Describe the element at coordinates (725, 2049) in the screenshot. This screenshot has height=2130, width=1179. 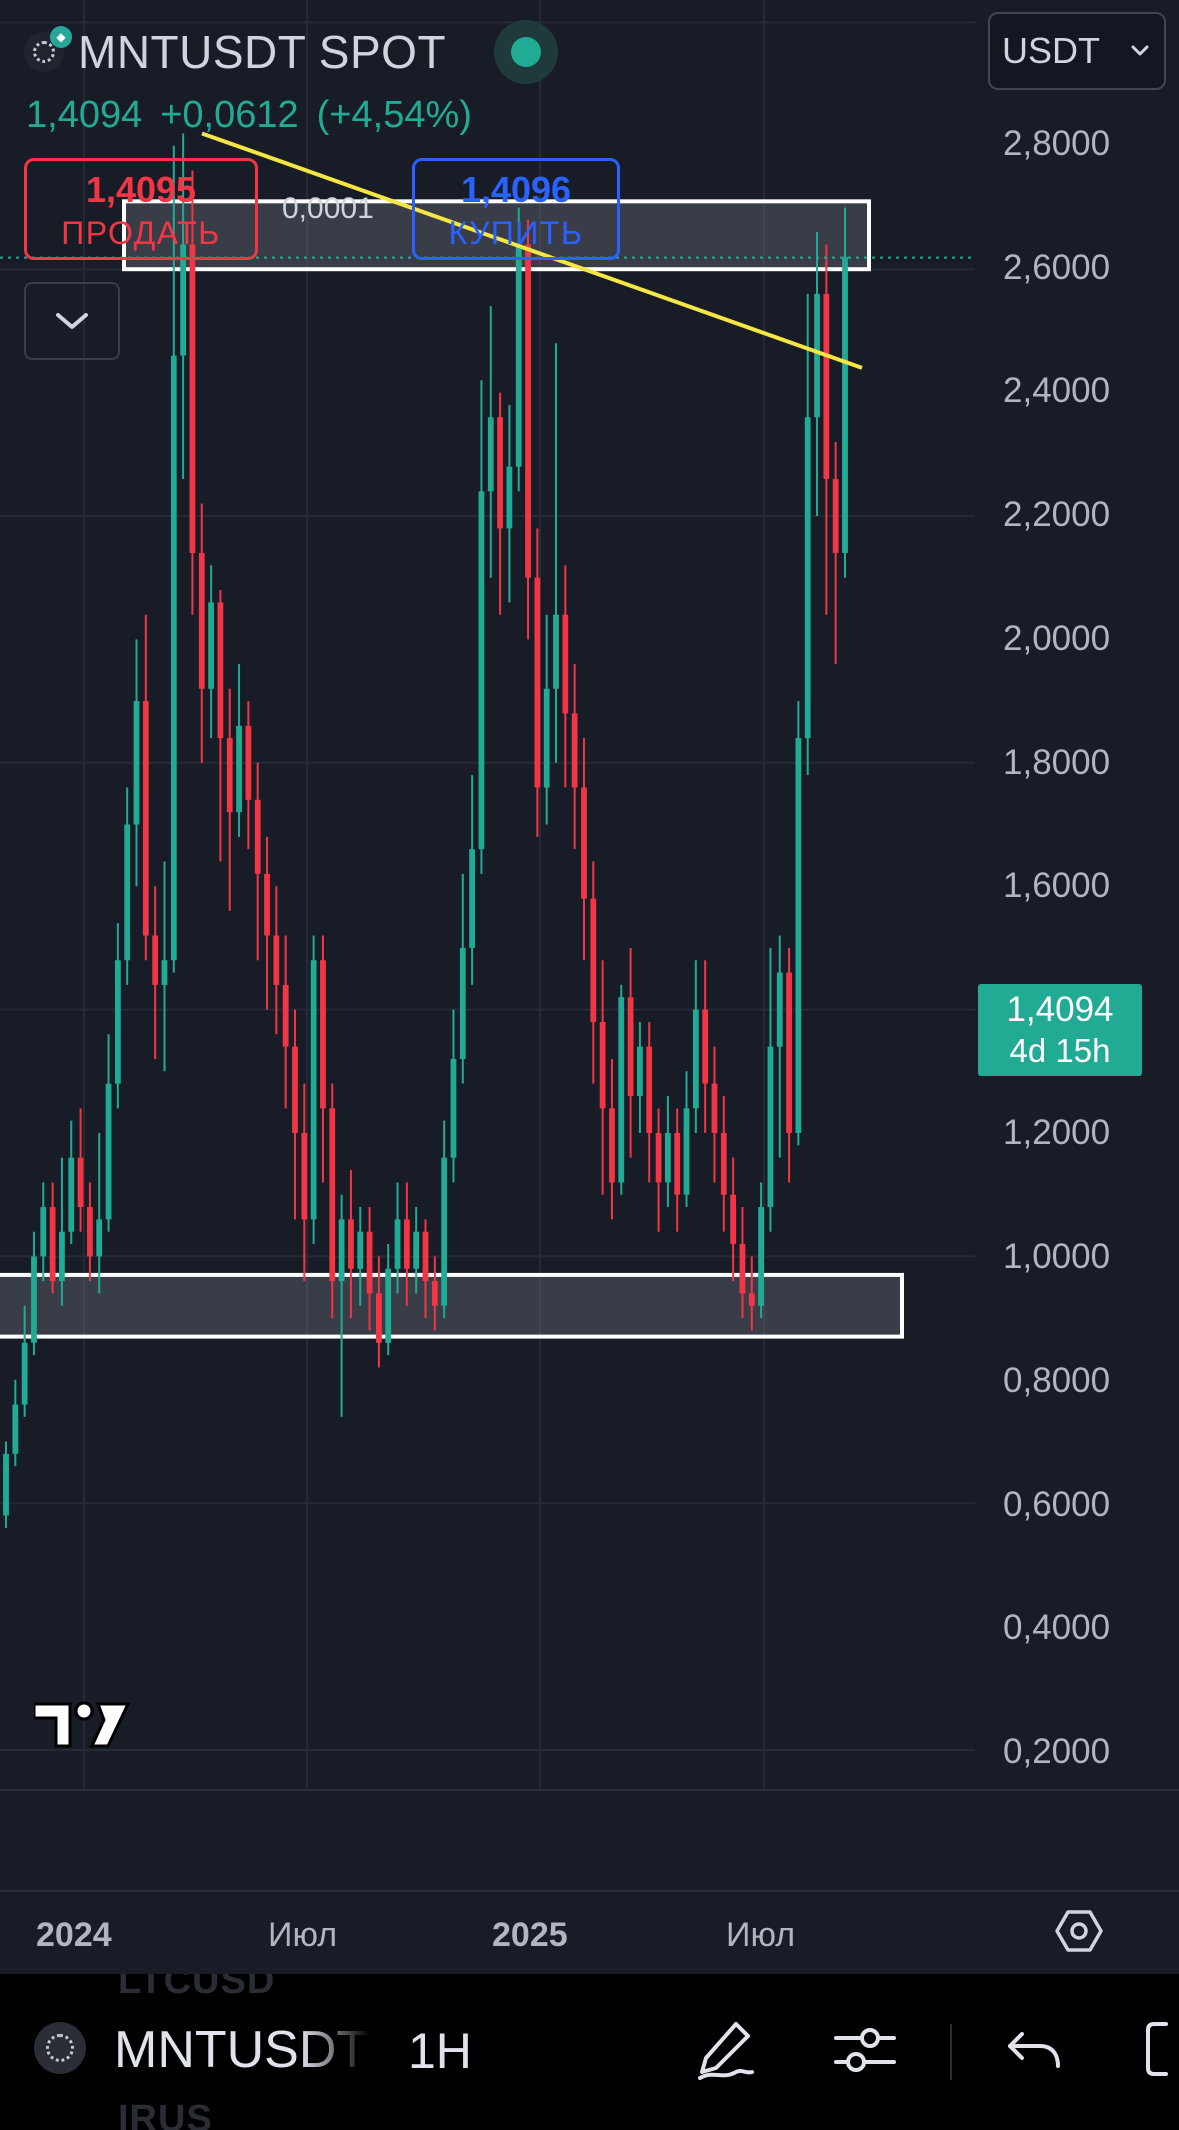
I see `pen-icon` at that location.